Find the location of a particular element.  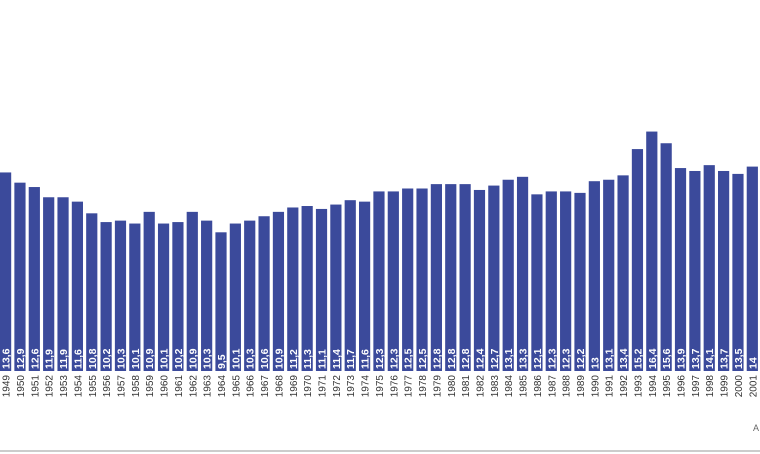

bar-value-label: 11,3 is located at coordinates (308, 359).